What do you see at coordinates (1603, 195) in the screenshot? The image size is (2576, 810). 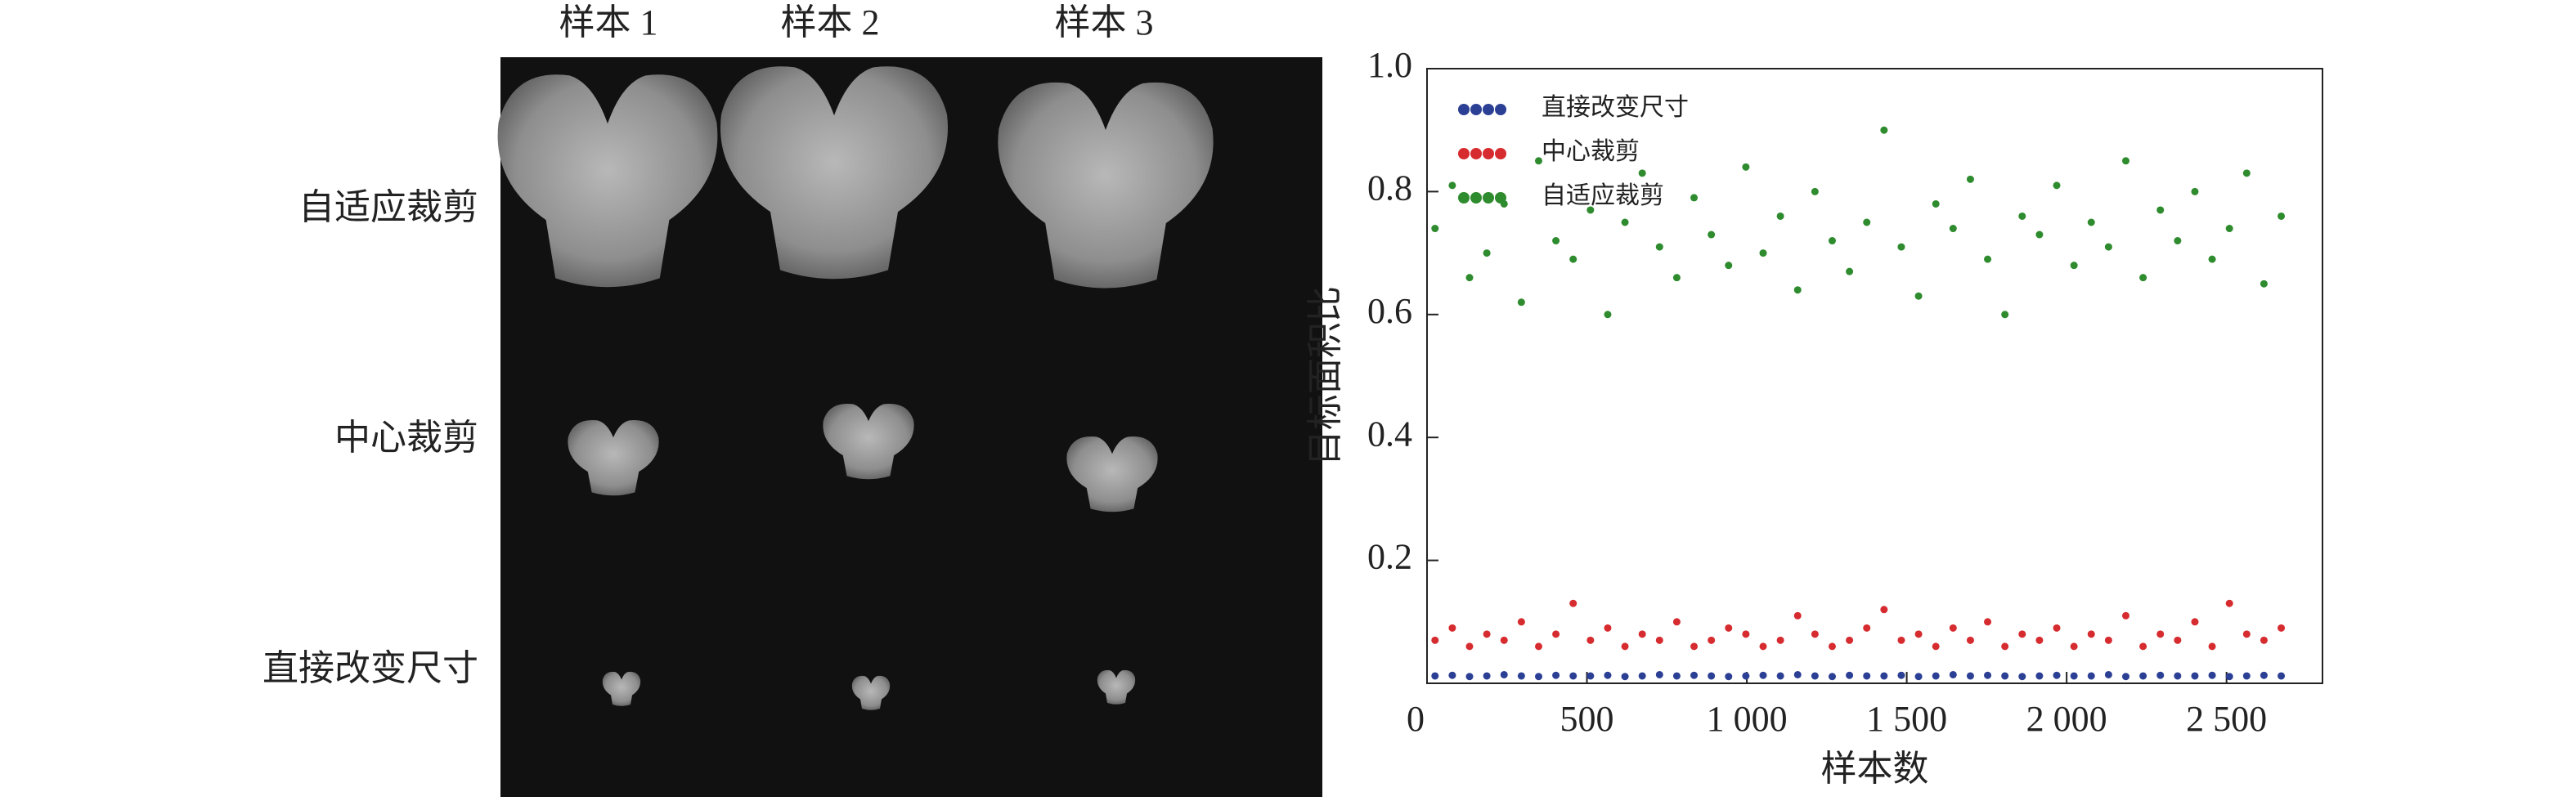 I see `legend-label: 自适应裁剪` at bounding box center [1603, 195].